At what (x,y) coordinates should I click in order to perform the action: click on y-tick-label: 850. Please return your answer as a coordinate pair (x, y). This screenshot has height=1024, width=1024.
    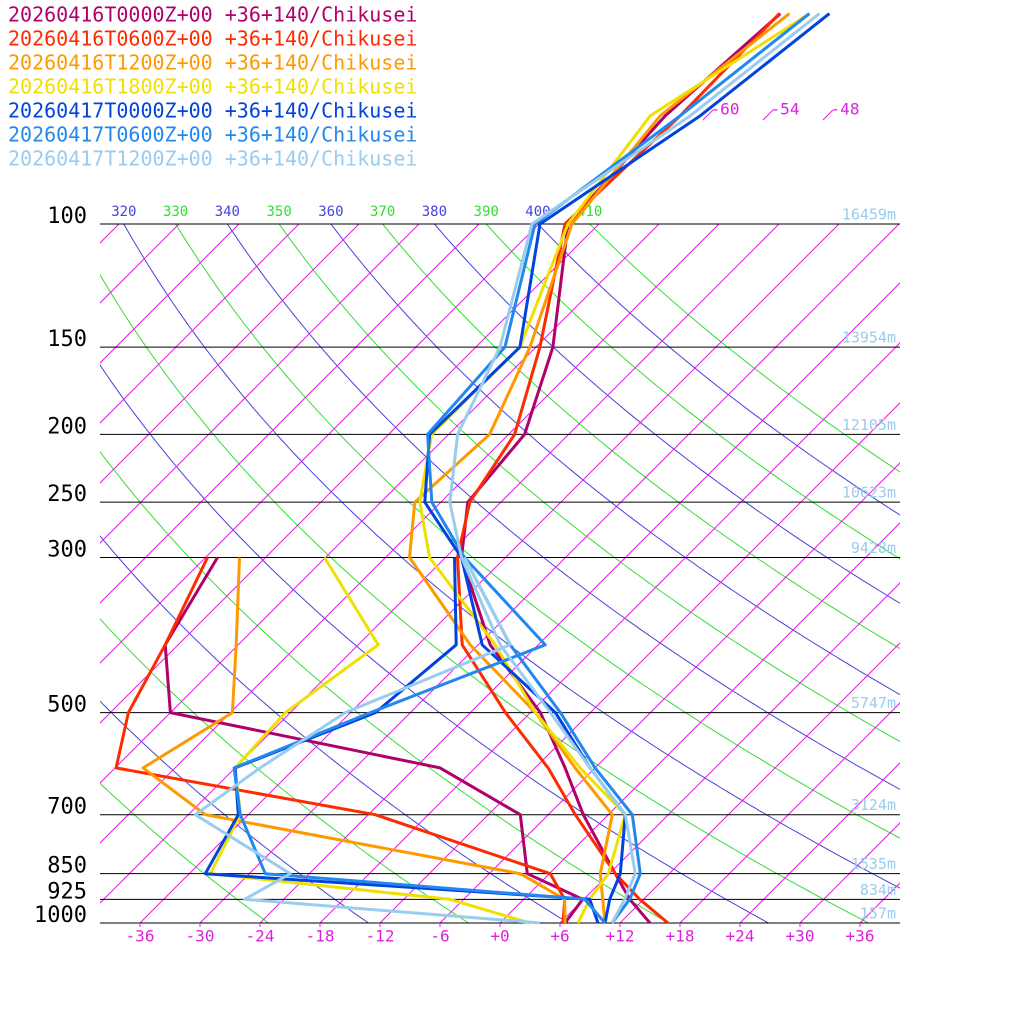
    Looking at the image, I should click on (67, 866).